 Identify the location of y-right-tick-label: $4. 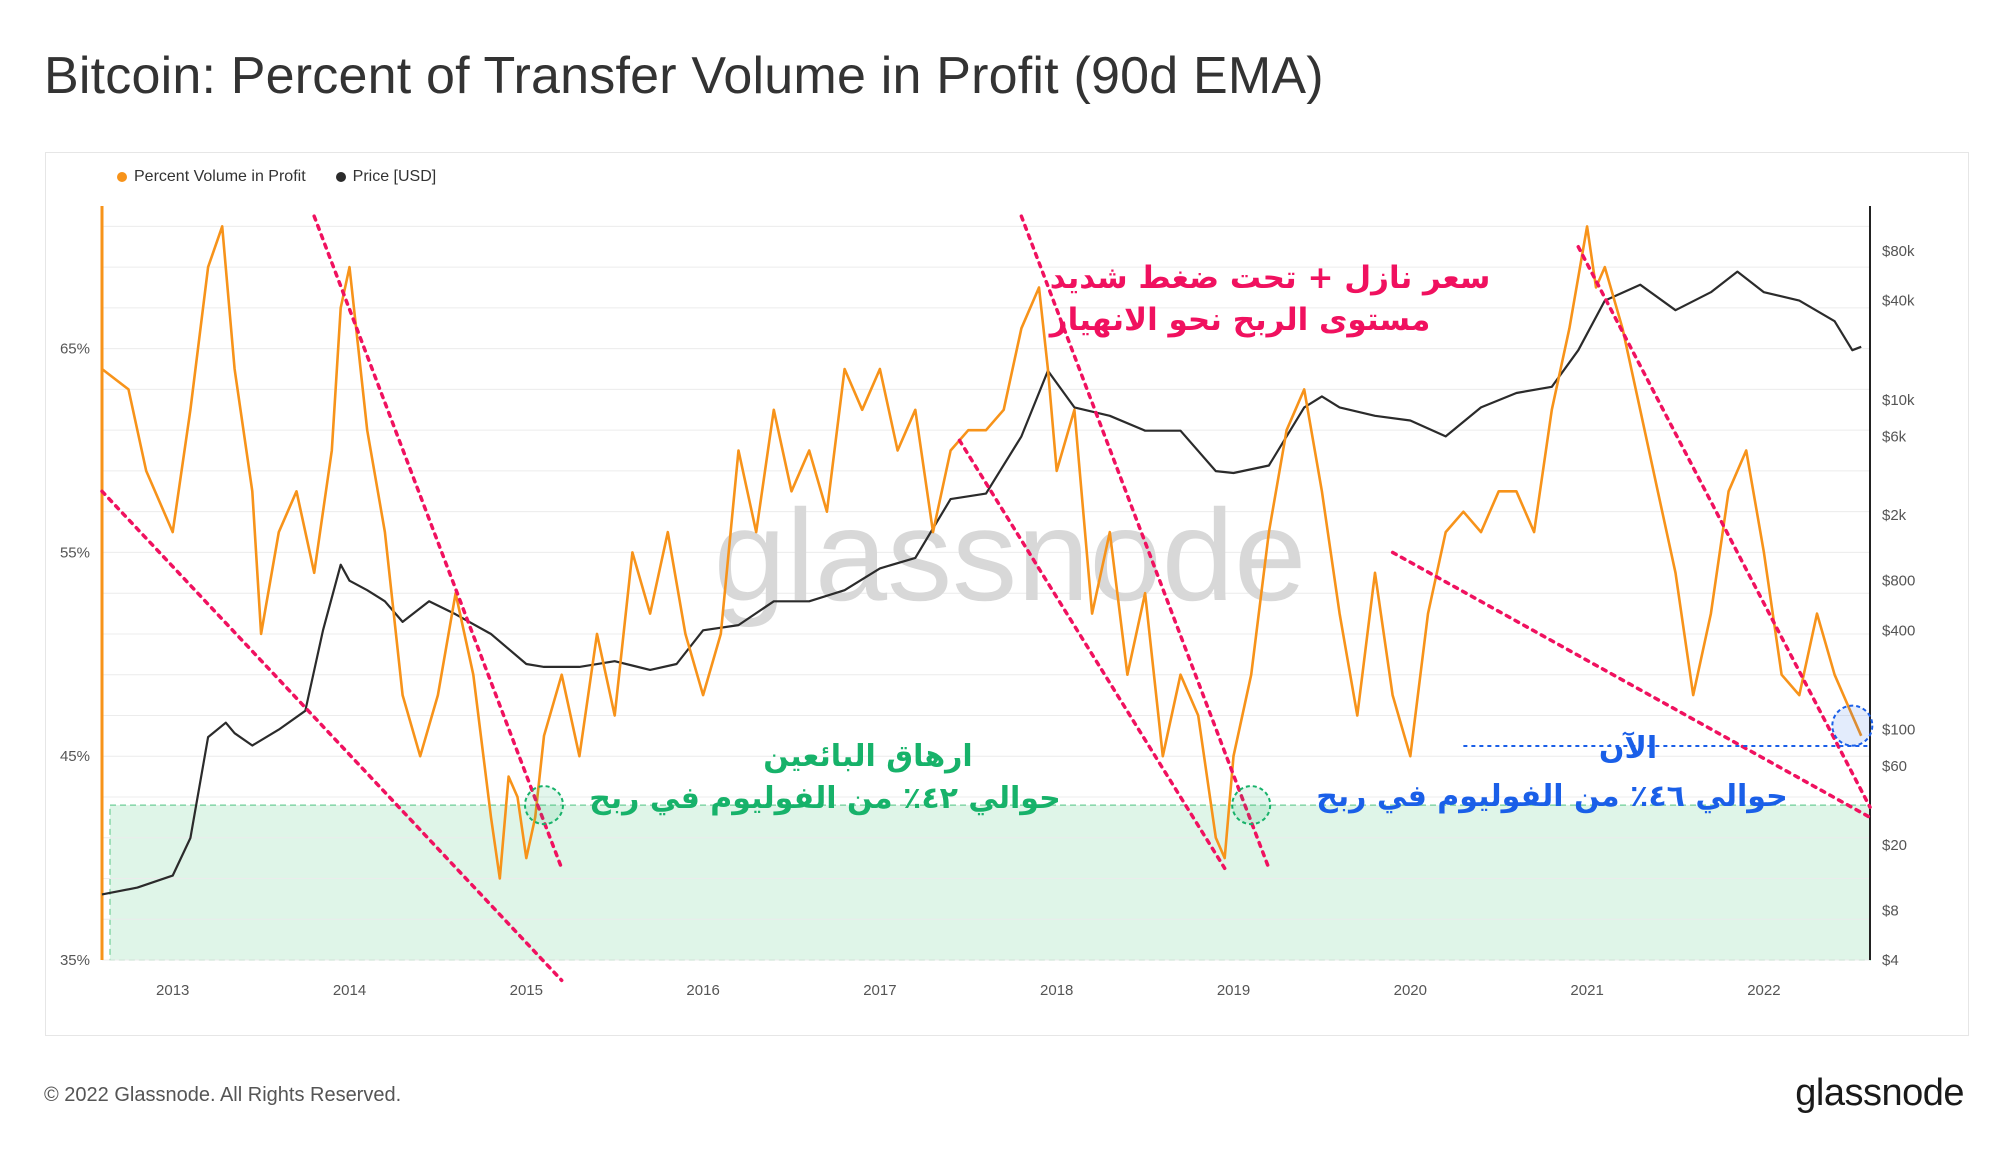
(1890, 960).